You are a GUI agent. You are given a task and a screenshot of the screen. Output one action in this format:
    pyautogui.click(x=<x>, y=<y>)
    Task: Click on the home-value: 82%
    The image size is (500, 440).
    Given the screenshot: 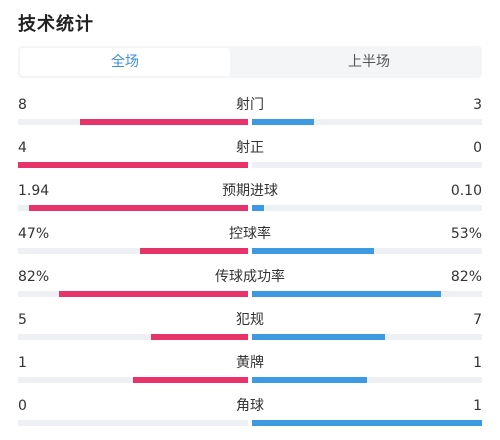 What is the action you would take?
    pyautogui.click(x=34, y=277)
    